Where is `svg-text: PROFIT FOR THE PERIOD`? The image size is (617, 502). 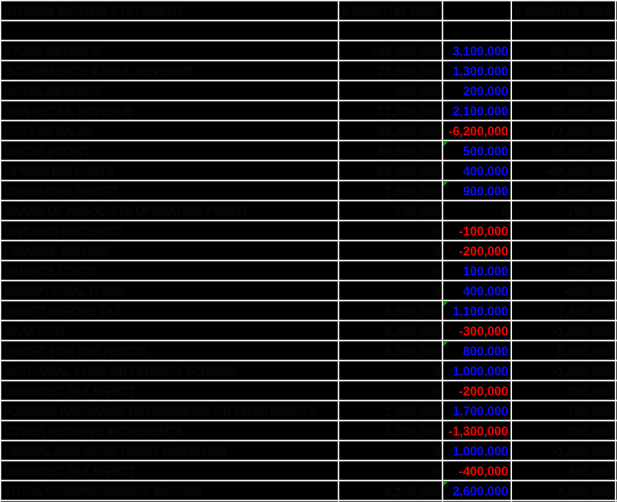 svg-text: PROFIT FOR THE PERIOD is located at coordinates (75, 352).